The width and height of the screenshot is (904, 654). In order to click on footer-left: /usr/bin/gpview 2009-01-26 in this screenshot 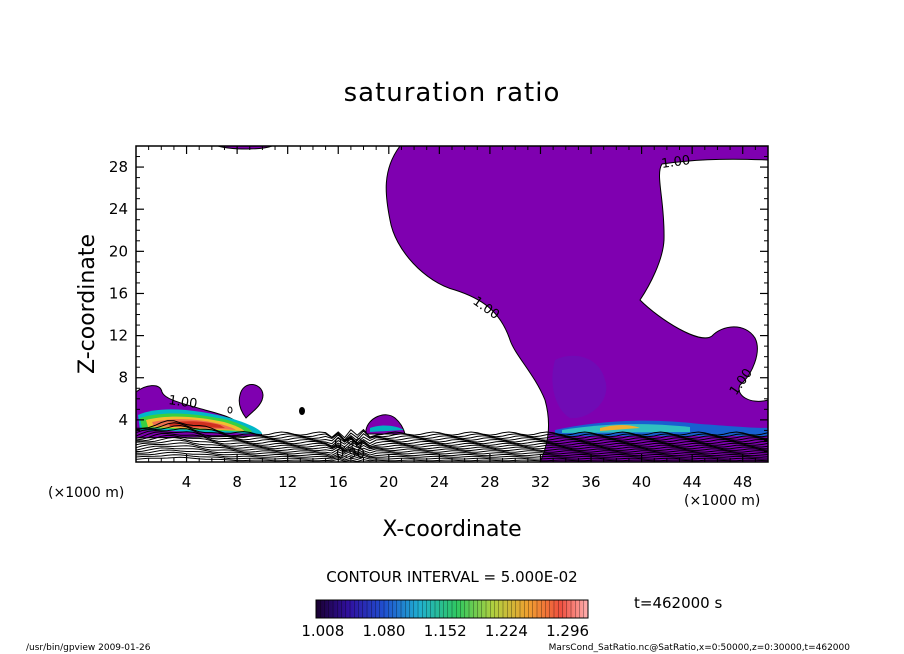, I will do `click(88, 648)`.